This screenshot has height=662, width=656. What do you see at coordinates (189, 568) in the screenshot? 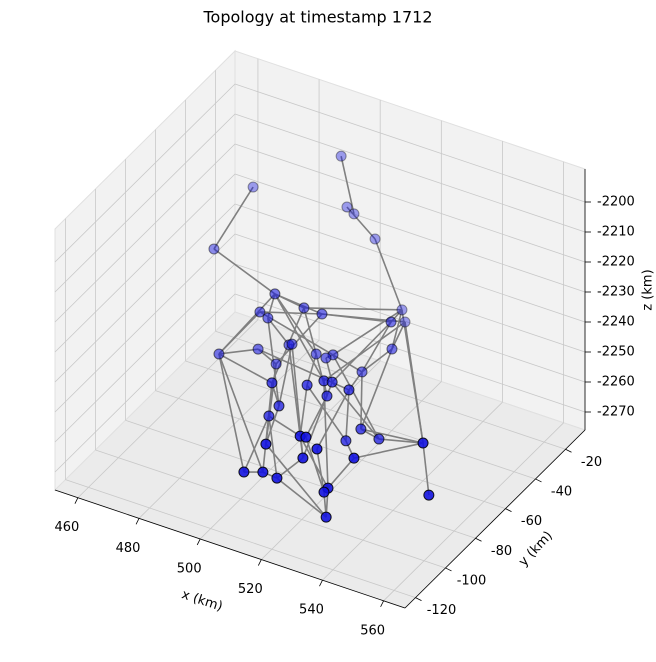
I see `x-tick-label: 500` at bounding box center [189, 568].